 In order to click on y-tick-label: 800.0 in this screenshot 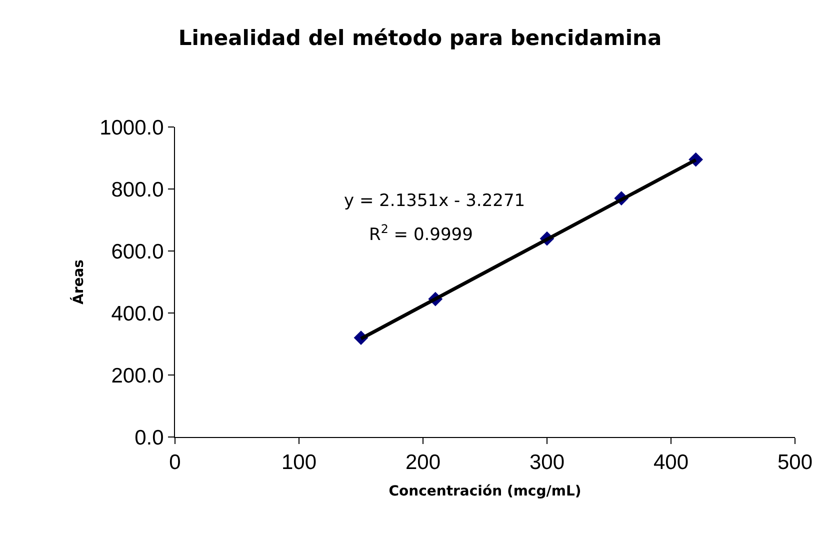, I will do `click(137, 190)`.